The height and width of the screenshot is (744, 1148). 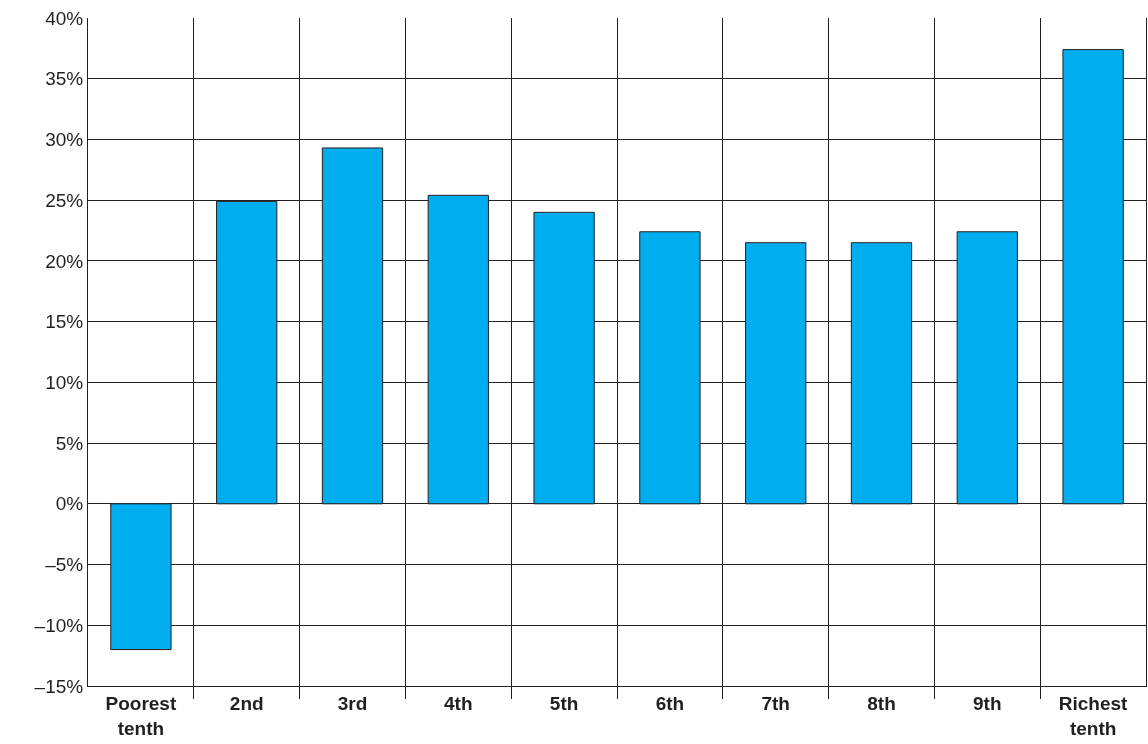 I want to click on y-tick-label: 10%, so click(x=64, y=383).